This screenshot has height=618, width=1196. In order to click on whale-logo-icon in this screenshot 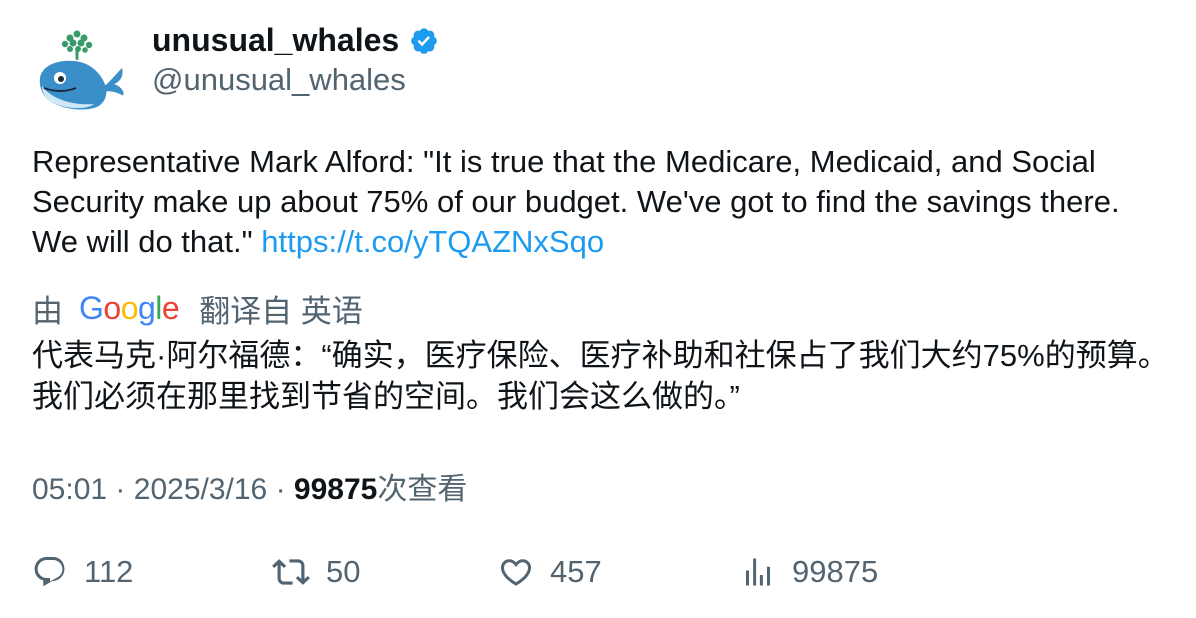, I will do `click(80, 74)`.